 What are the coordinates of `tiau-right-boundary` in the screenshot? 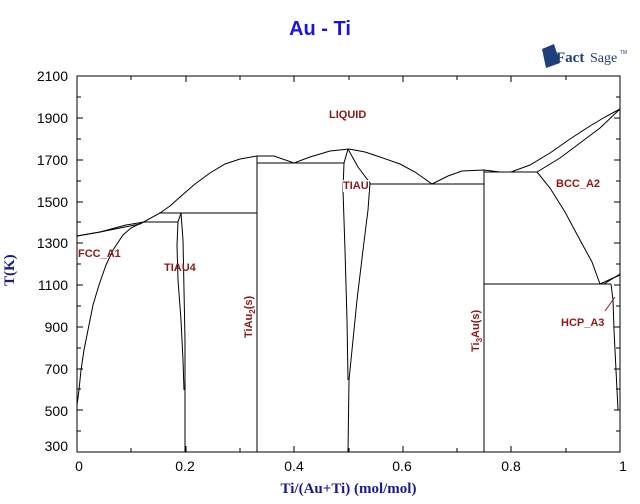 It's located at (359, 300).